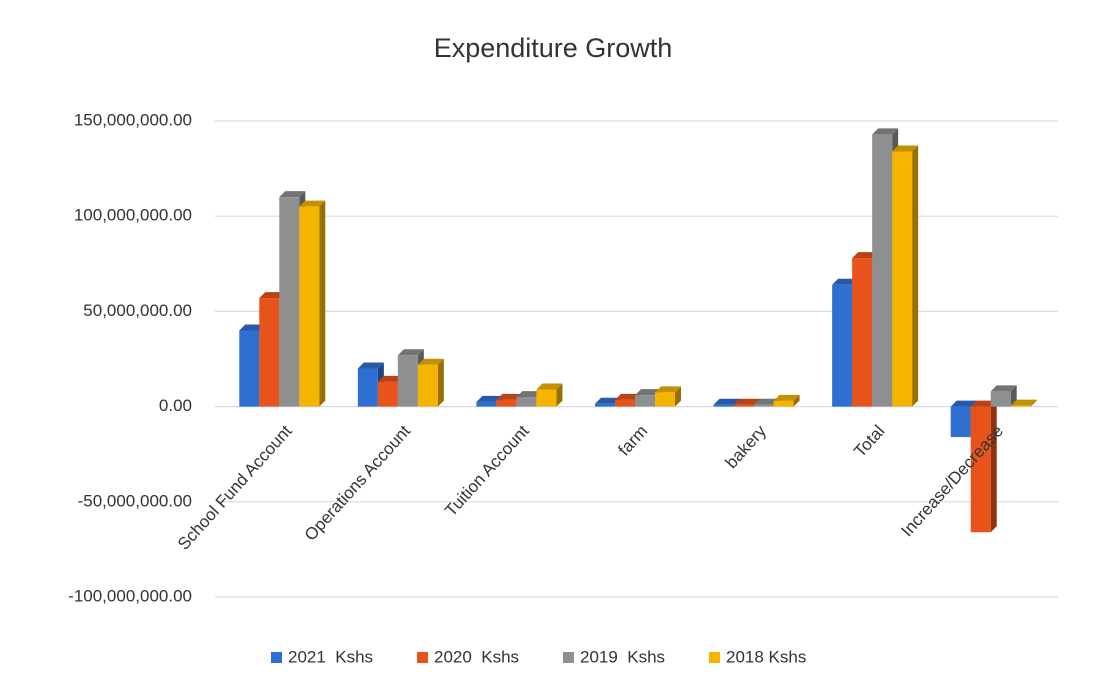  I want to click on legend-label: 2021 Kshs, so click(330, 656).